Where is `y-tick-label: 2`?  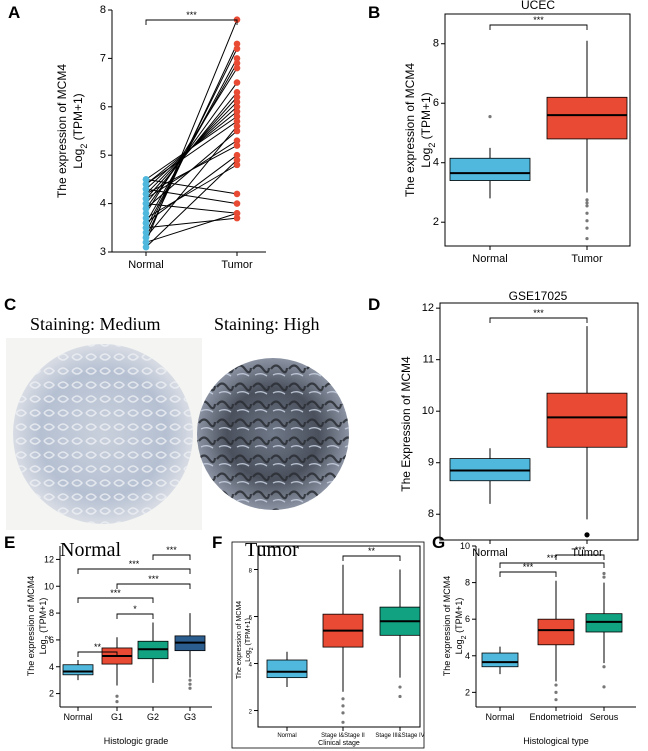
y-tick-label: 2 is located at coordinates (251, 713).